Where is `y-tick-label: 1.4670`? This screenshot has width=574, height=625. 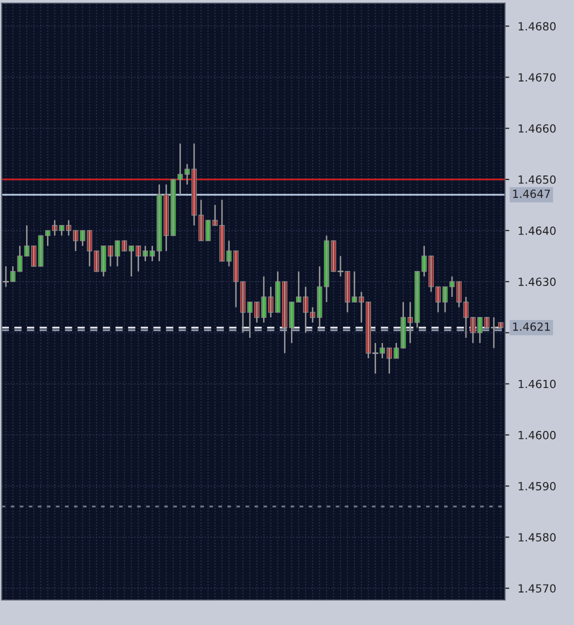 y-tick-label: 1.4670 is located at coordinates (537, 77).